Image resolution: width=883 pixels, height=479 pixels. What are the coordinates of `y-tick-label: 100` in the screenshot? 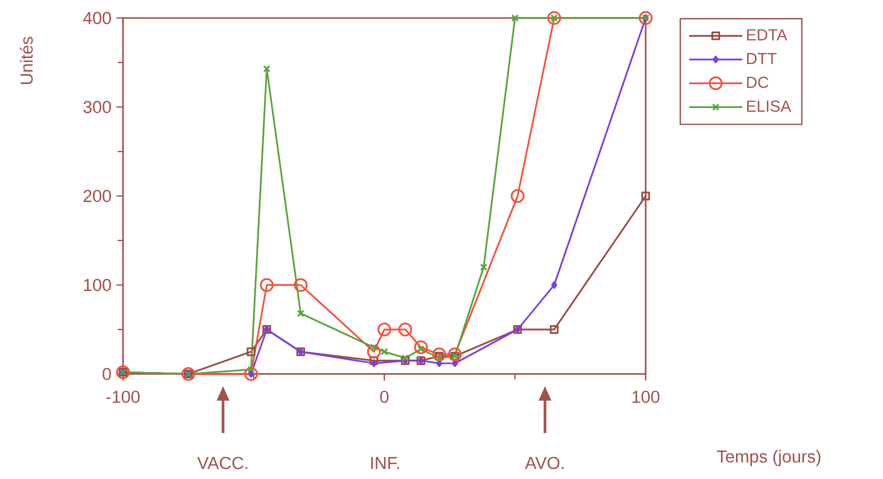 It's located at (97, 285).